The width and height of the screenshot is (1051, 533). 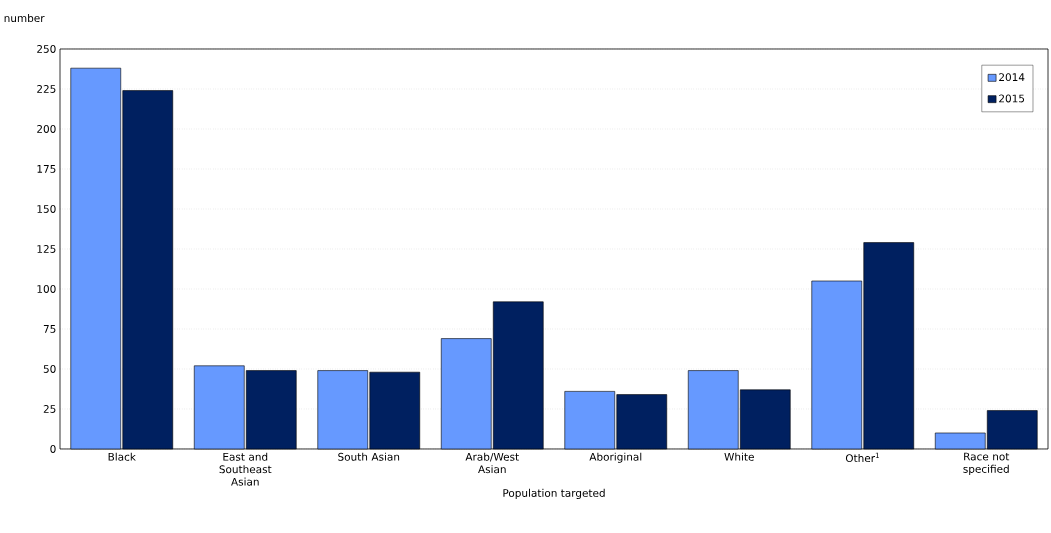 I want to click on y-tick-label: 200, so click(x=46, y=129).